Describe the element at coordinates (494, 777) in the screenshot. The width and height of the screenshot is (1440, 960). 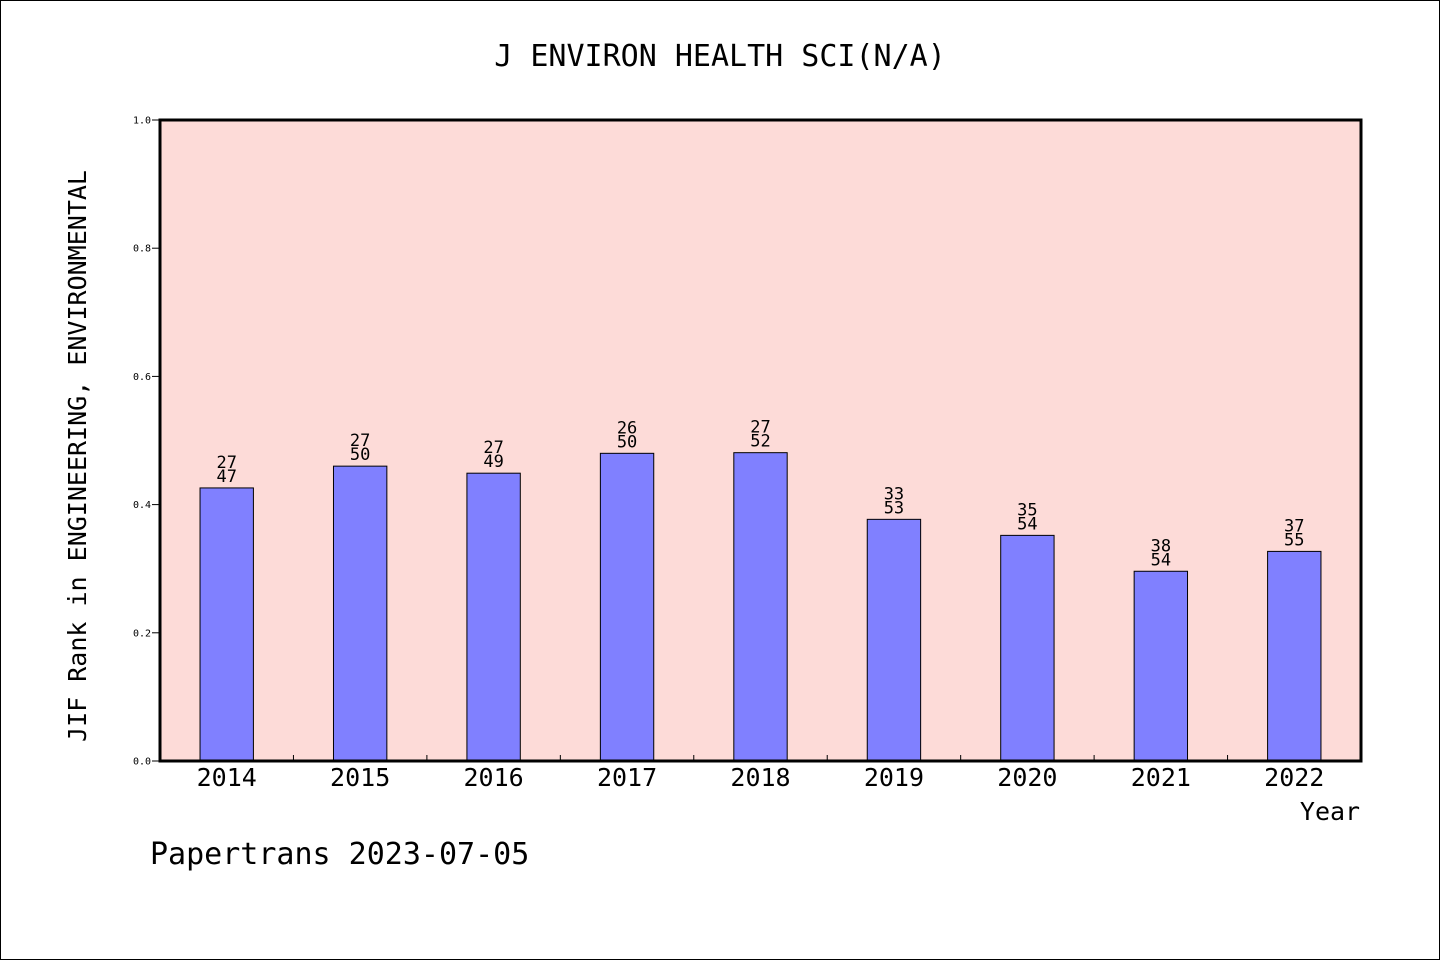
I see `x-tick-label: 2016` at that location.